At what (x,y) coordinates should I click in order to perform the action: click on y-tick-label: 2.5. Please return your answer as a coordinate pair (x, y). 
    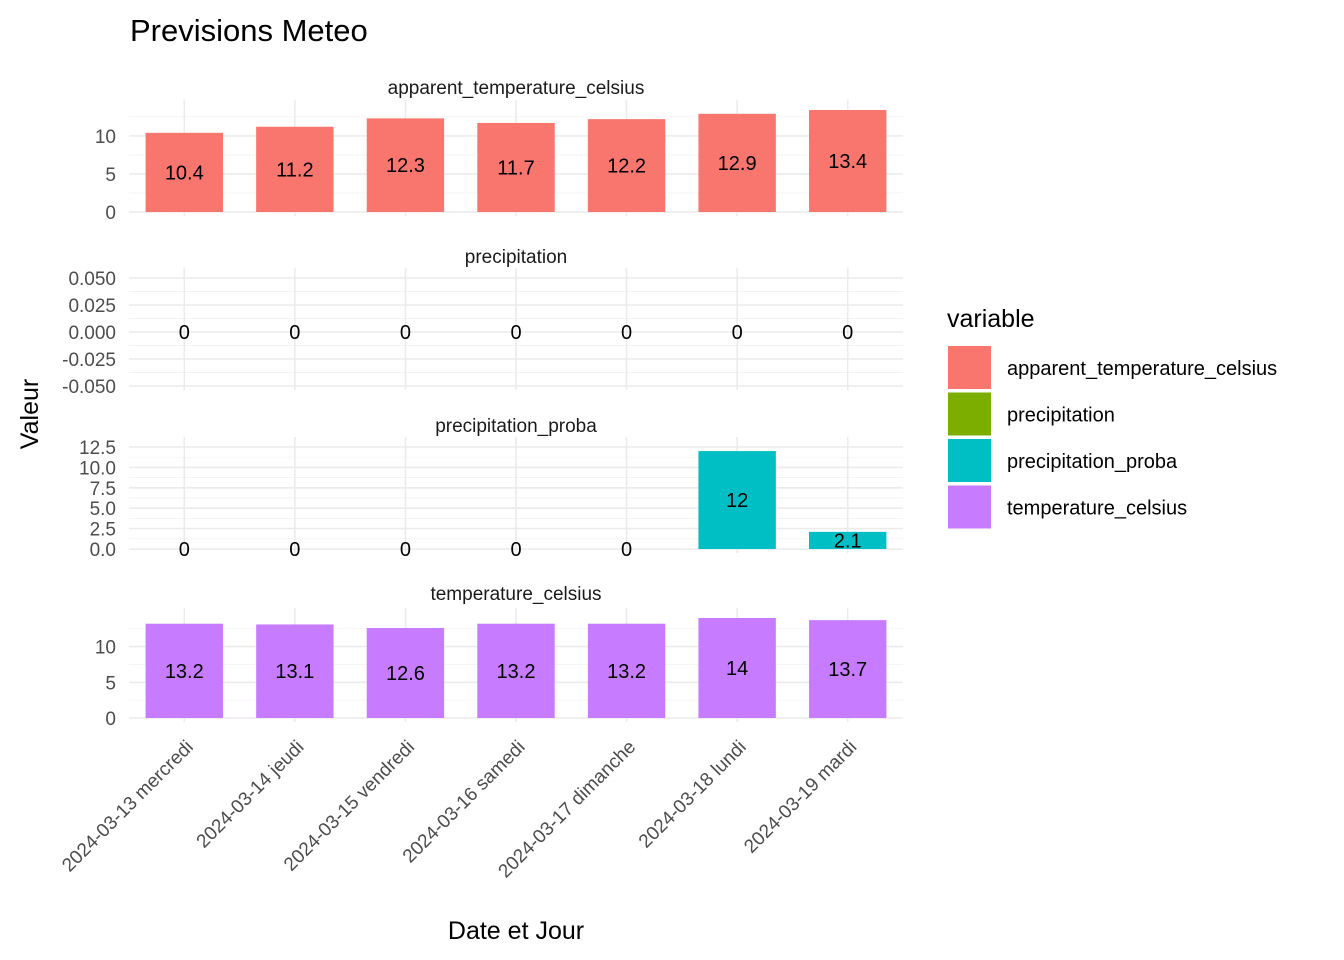
    Looking at the image, I should click on (103, 530).